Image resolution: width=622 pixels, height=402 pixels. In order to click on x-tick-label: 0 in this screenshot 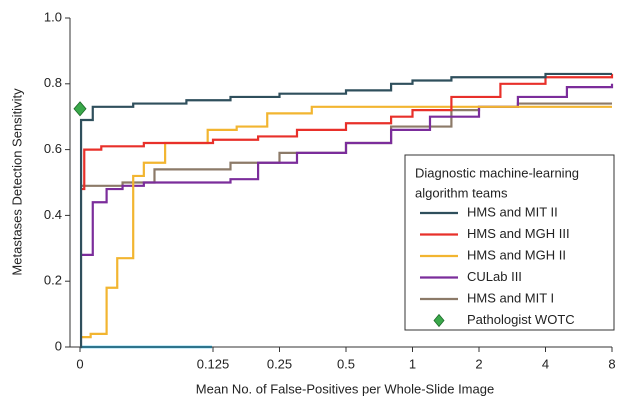, I will do `click(79, 363)`.